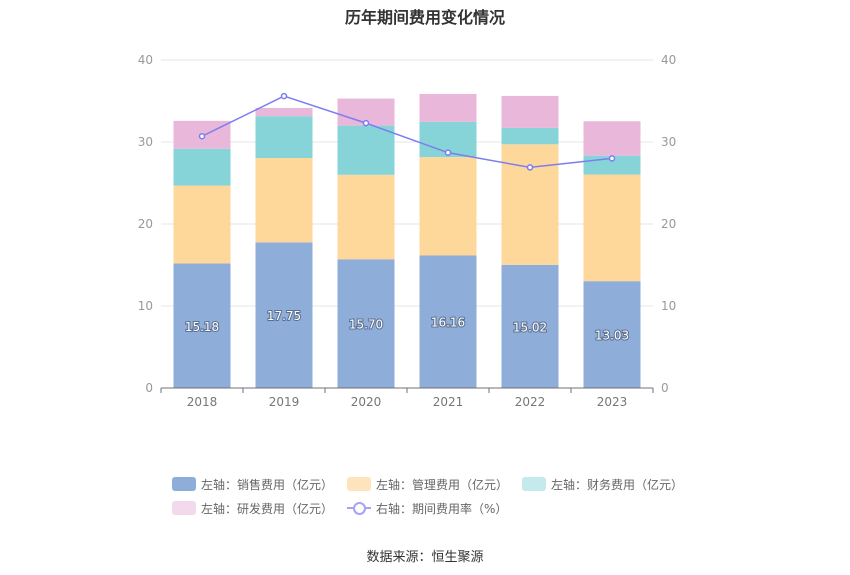 The image size is (850, 575). I want to click on legend-label-rd: 左轴：研发费用（亿元）, so click(267, 508).